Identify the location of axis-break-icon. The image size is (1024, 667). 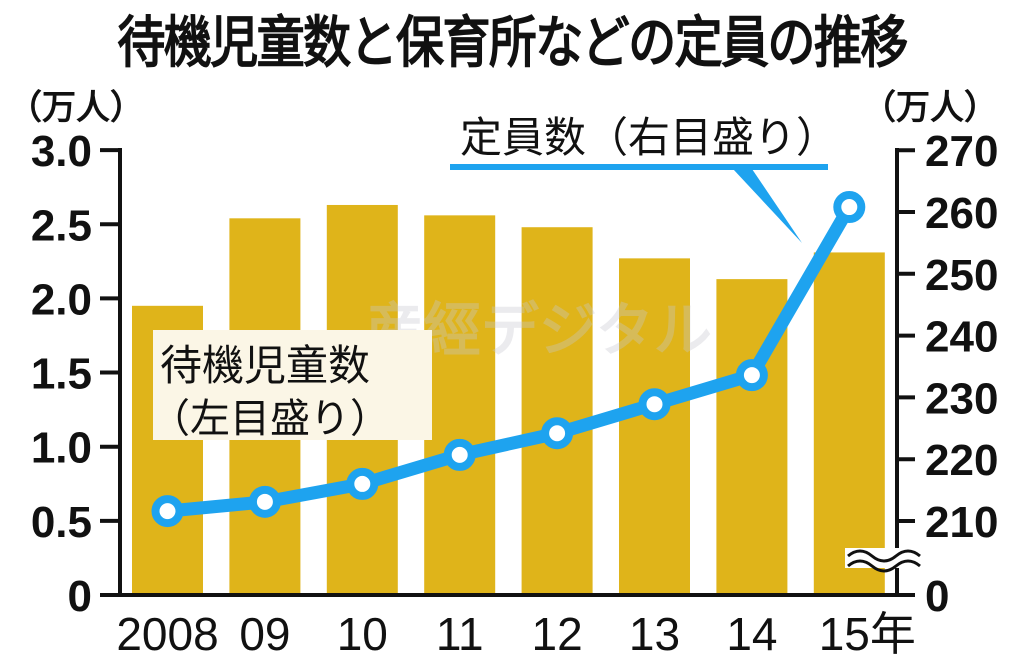
(884, 556).